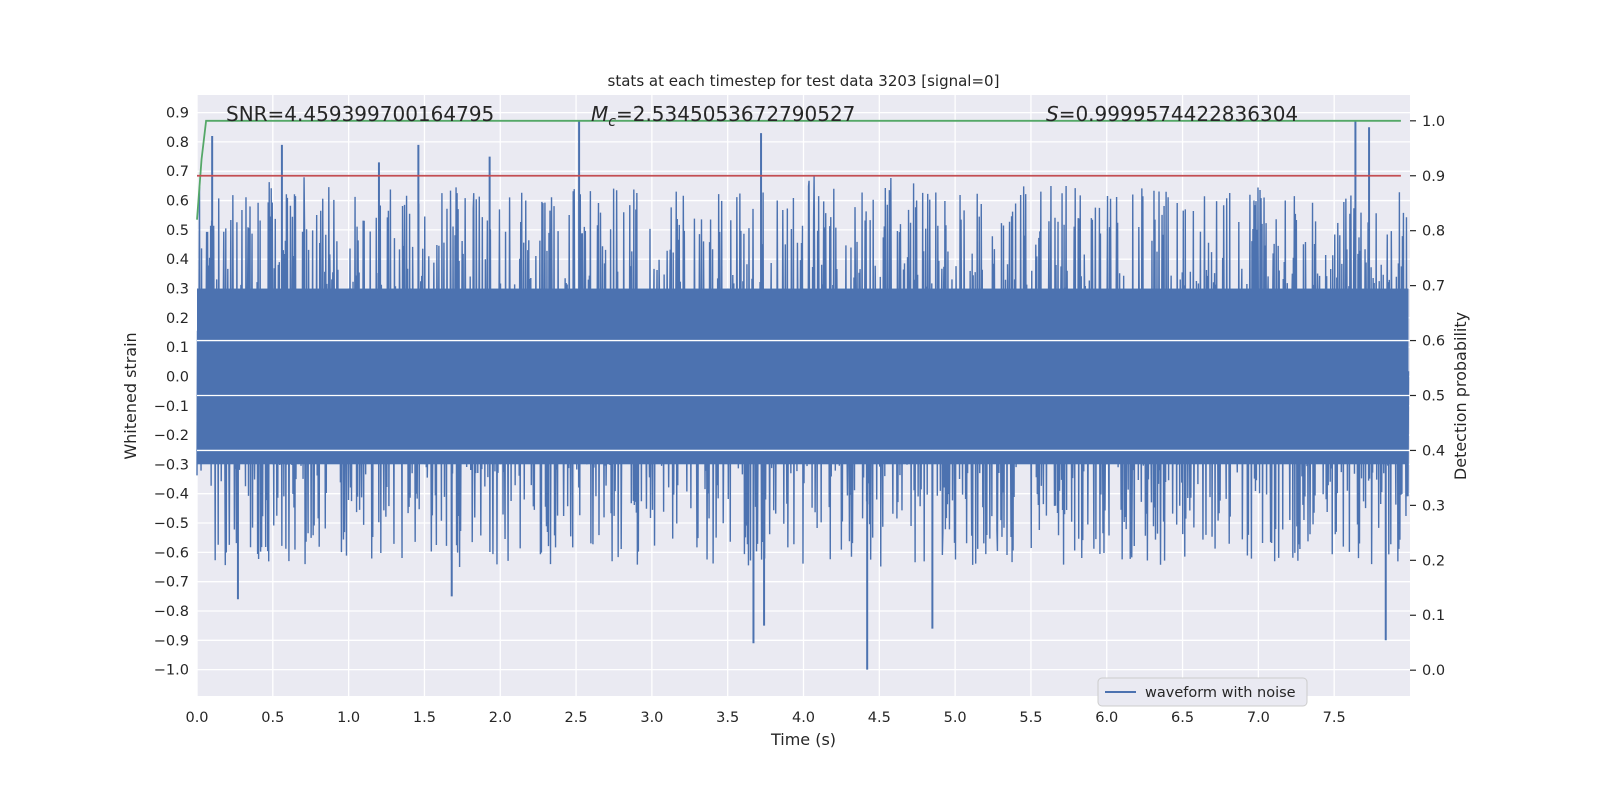  What do you see at coordinates (177, 260) in the screenshot?
I see `y-tick-label: 0.4` at bounding box center [177, 260].